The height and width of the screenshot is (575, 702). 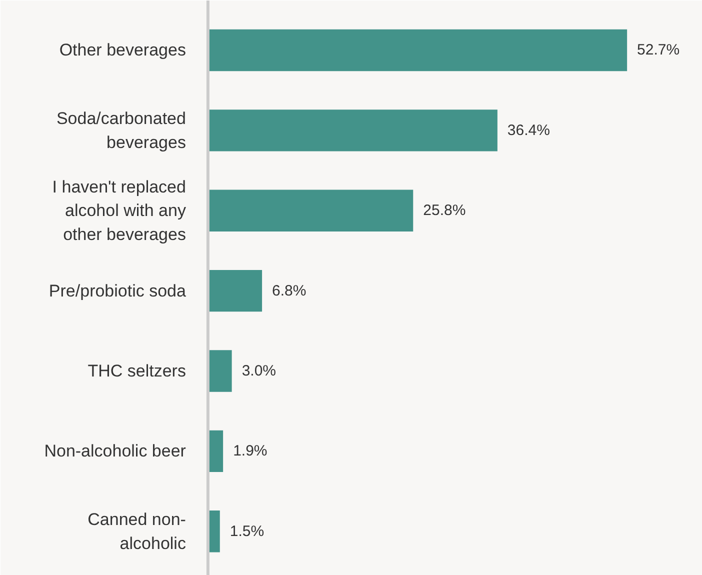 I want to click on data-label: 52.7%, so click(x=658, y=50).